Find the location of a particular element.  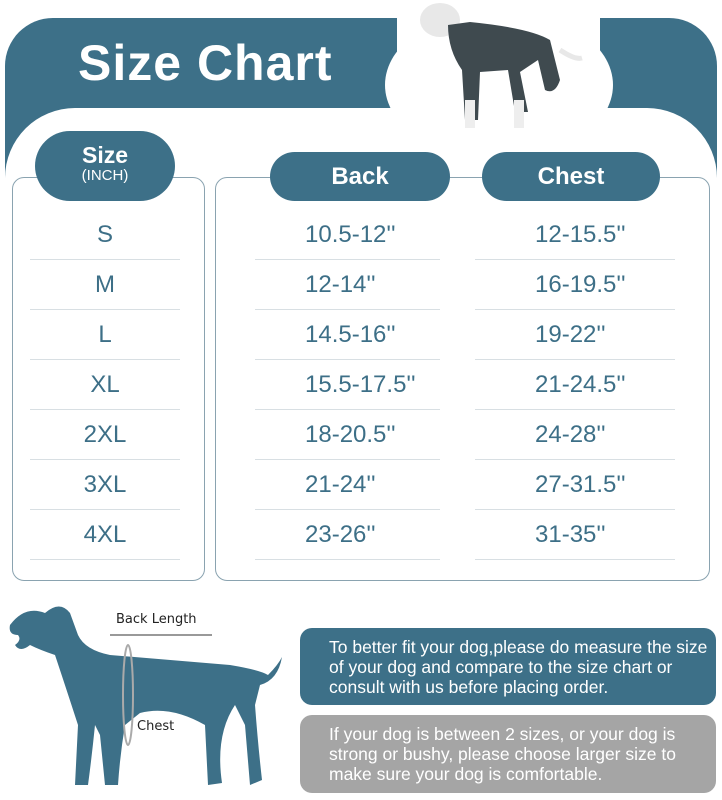

table-cell-back: 14.5-16'' is located at coordinates (350, 334).